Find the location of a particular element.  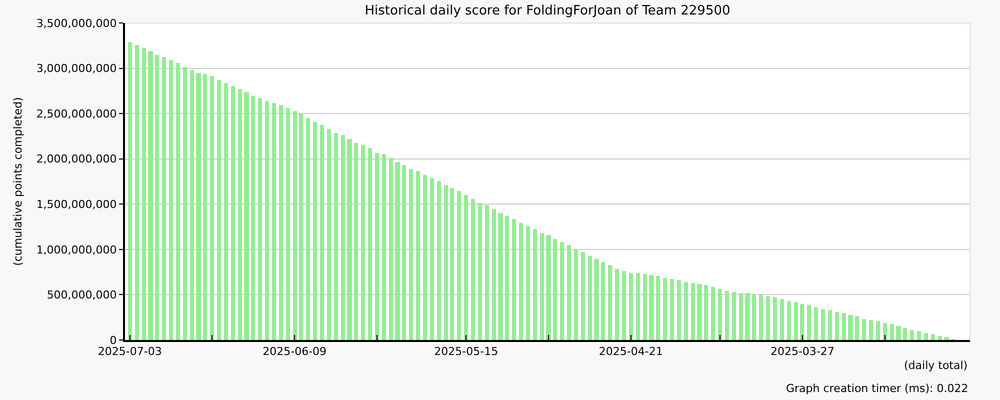

y-axis-title: (cumulative points completed) is located at coordinates (17, 181).